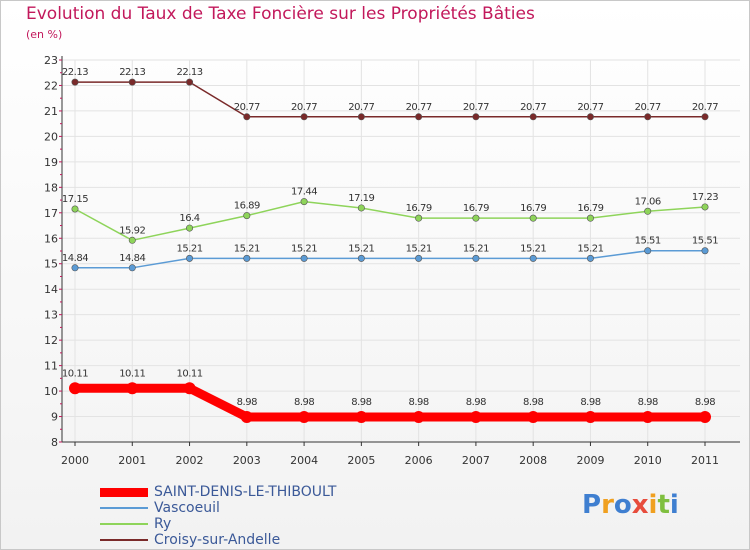 This screenshot has height=550, width=750. Describe the element at coordinates (592, 505) in the screenshot. I see `logo-letter: P` at that location.